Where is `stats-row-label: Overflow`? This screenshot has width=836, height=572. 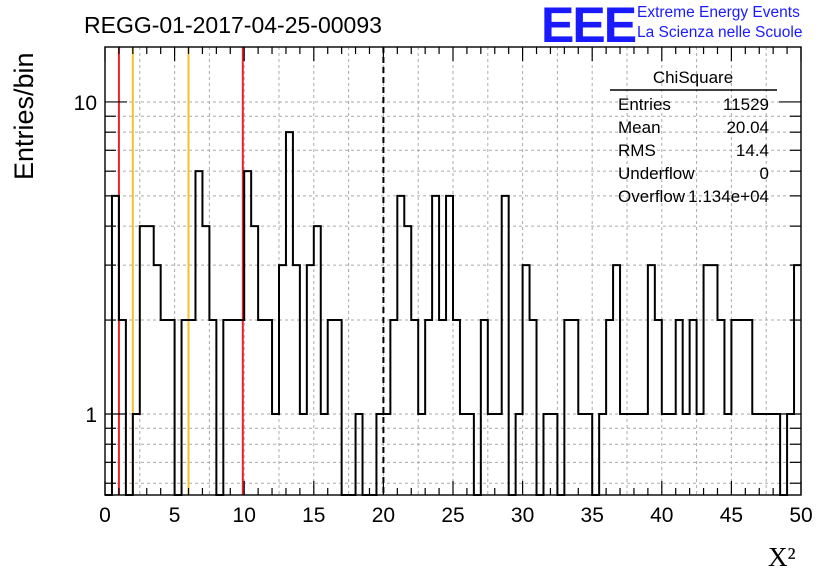 stats-row-label: Overflow is located at coordinates (652, 196).